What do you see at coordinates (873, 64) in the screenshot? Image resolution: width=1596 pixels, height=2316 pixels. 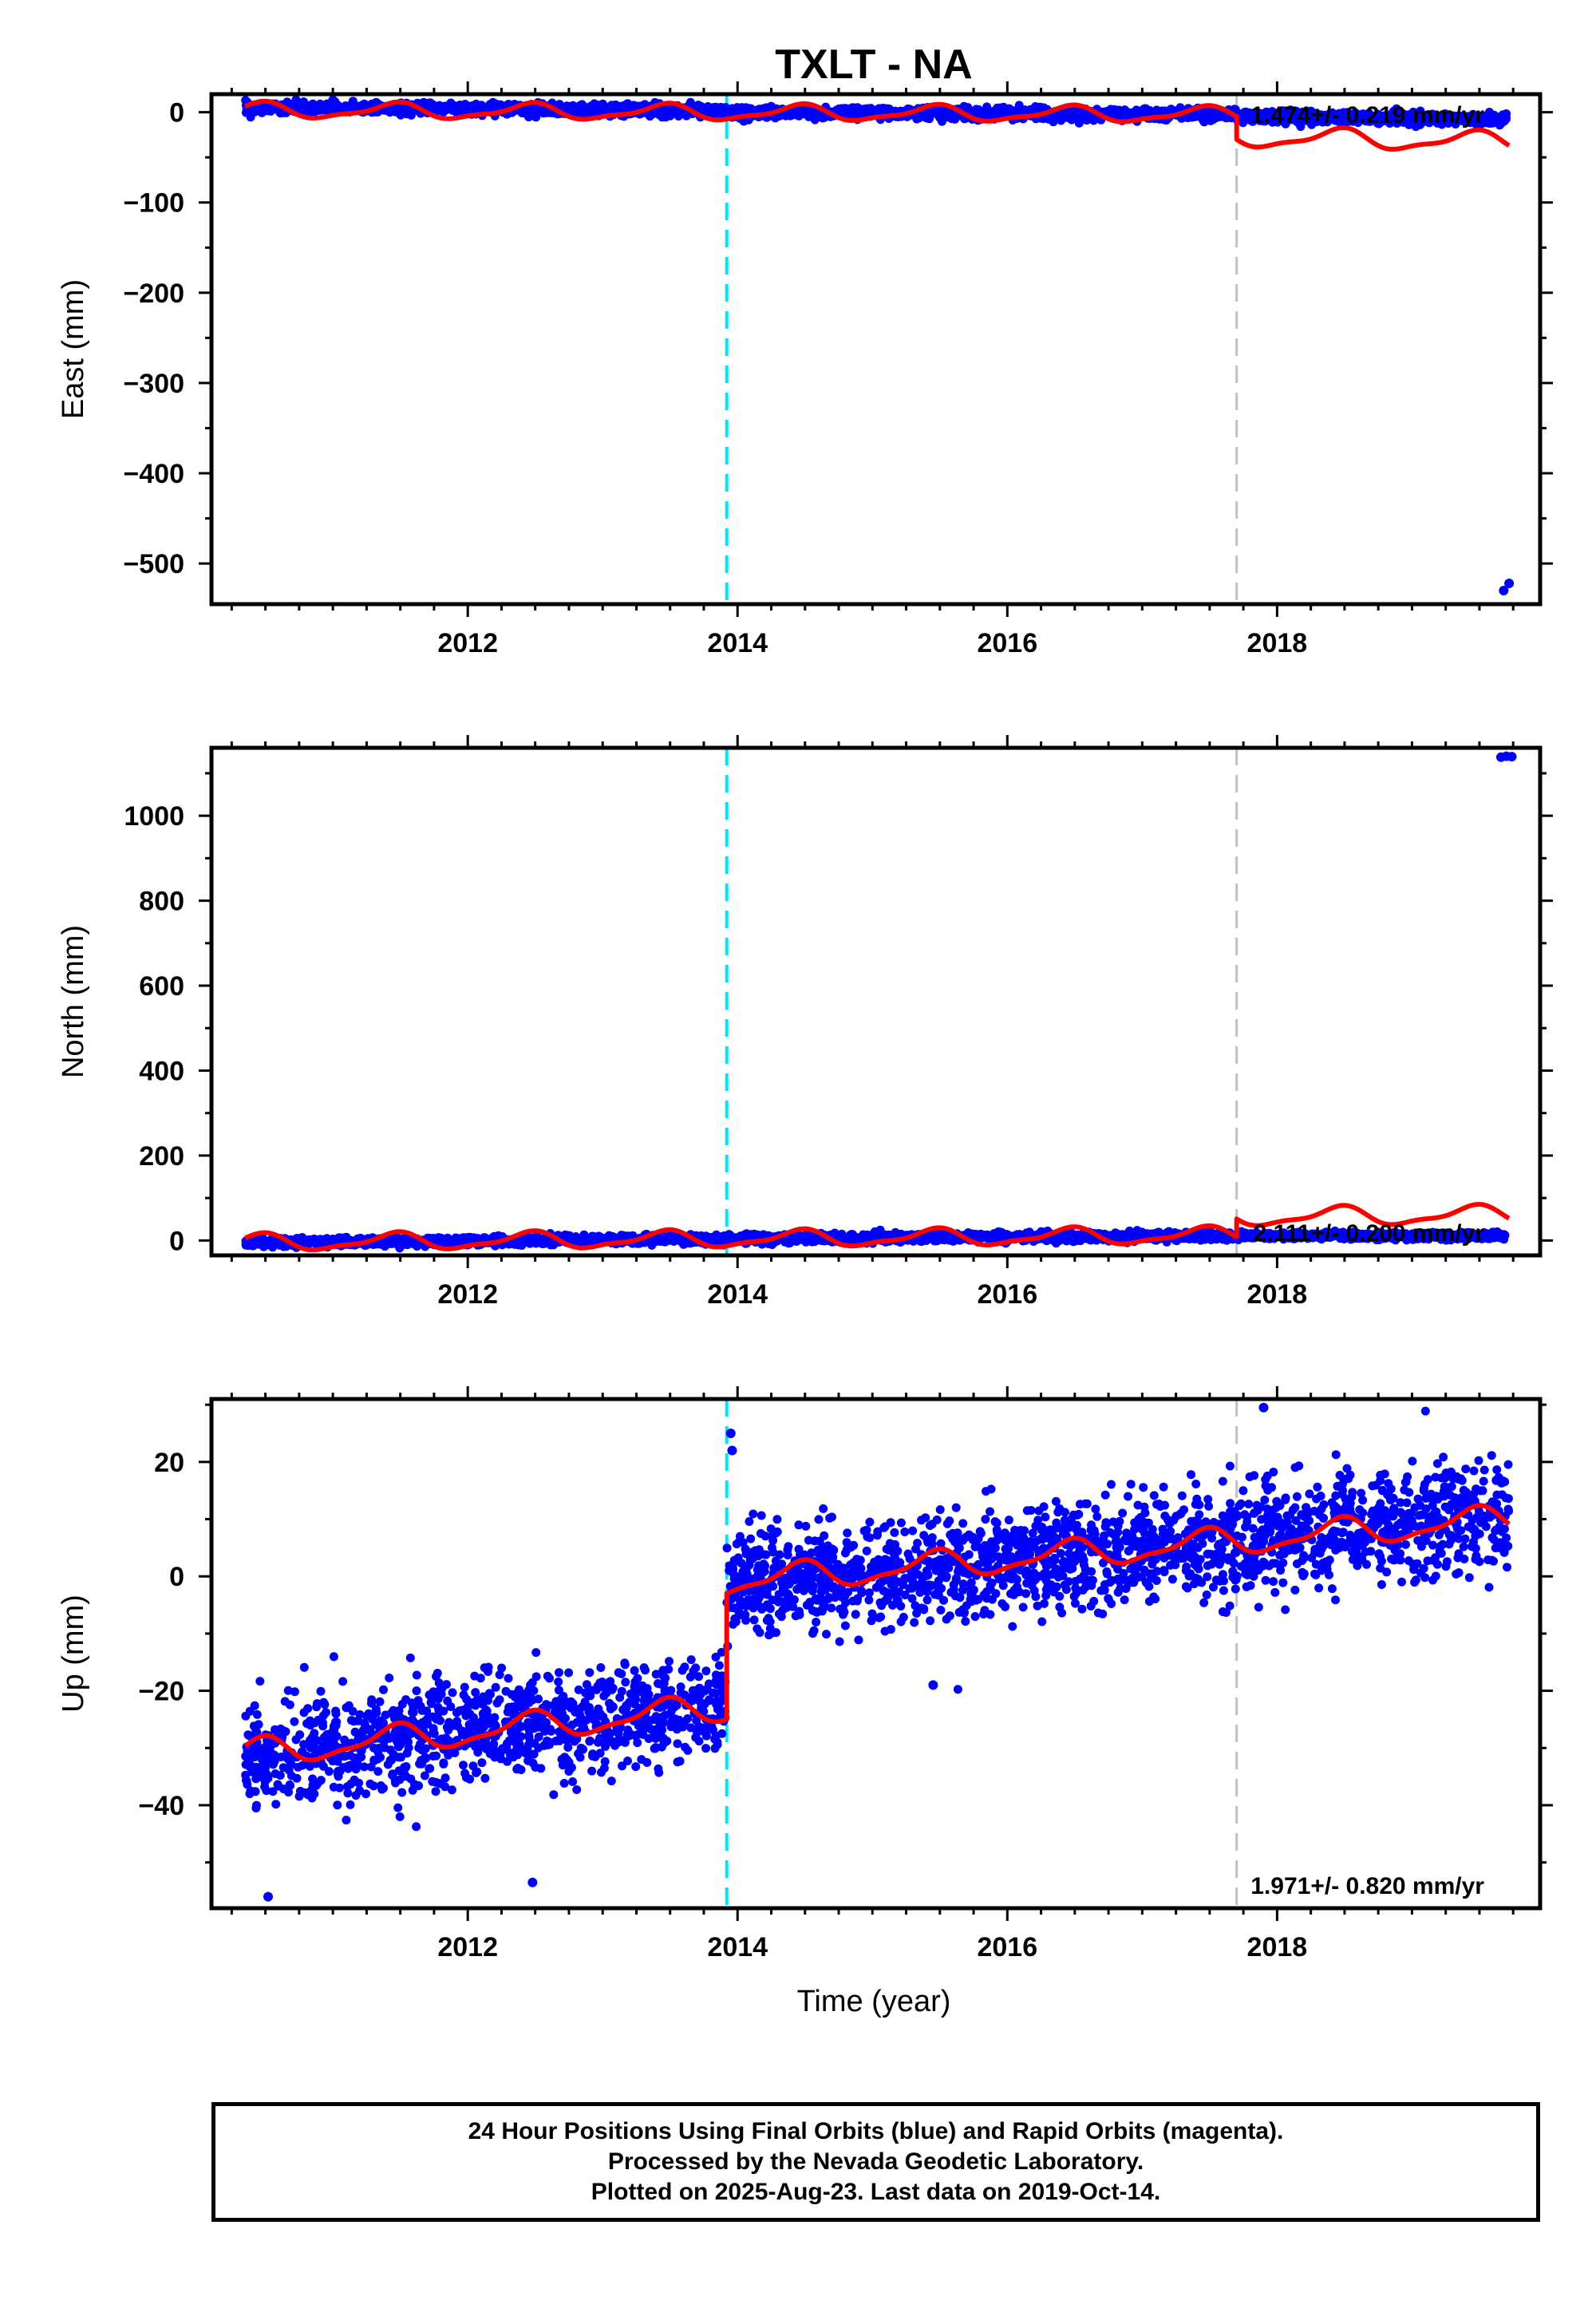 I see `chart-title: TXLT - NA` at bounding box center [873, 64].